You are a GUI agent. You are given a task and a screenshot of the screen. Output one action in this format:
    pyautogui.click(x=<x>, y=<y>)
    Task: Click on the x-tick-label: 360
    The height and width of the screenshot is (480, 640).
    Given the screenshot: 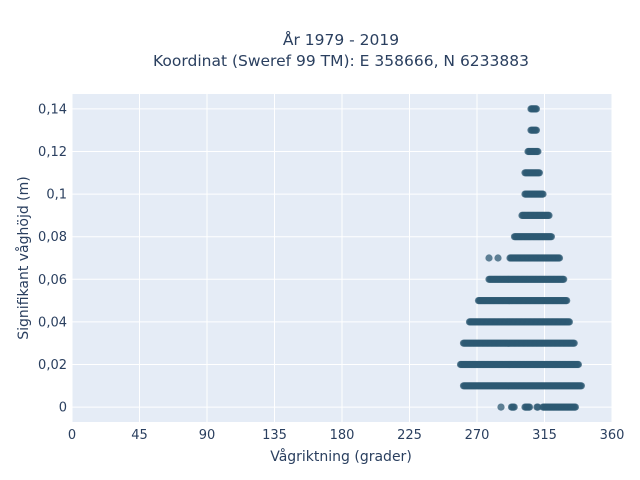 What is the action you would take?
    pyautogui.click(x=612, y=435)
    